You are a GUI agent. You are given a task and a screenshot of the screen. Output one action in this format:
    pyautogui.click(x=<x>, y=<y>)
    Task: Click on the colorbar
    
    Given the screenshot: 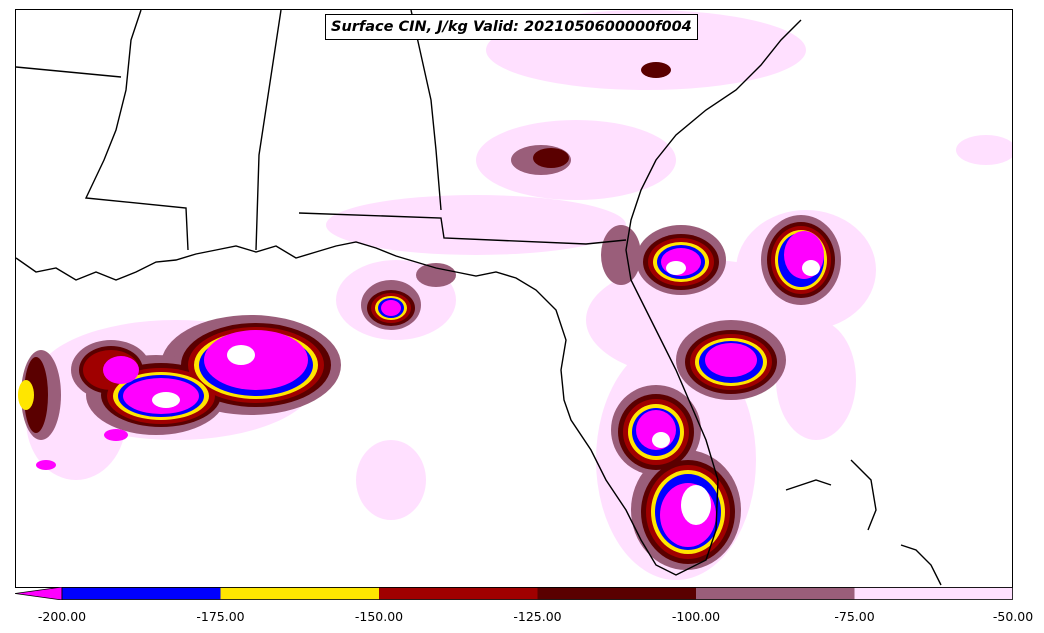 What is the action you would take?
    pyautogui.click(x=514, y=593)
    